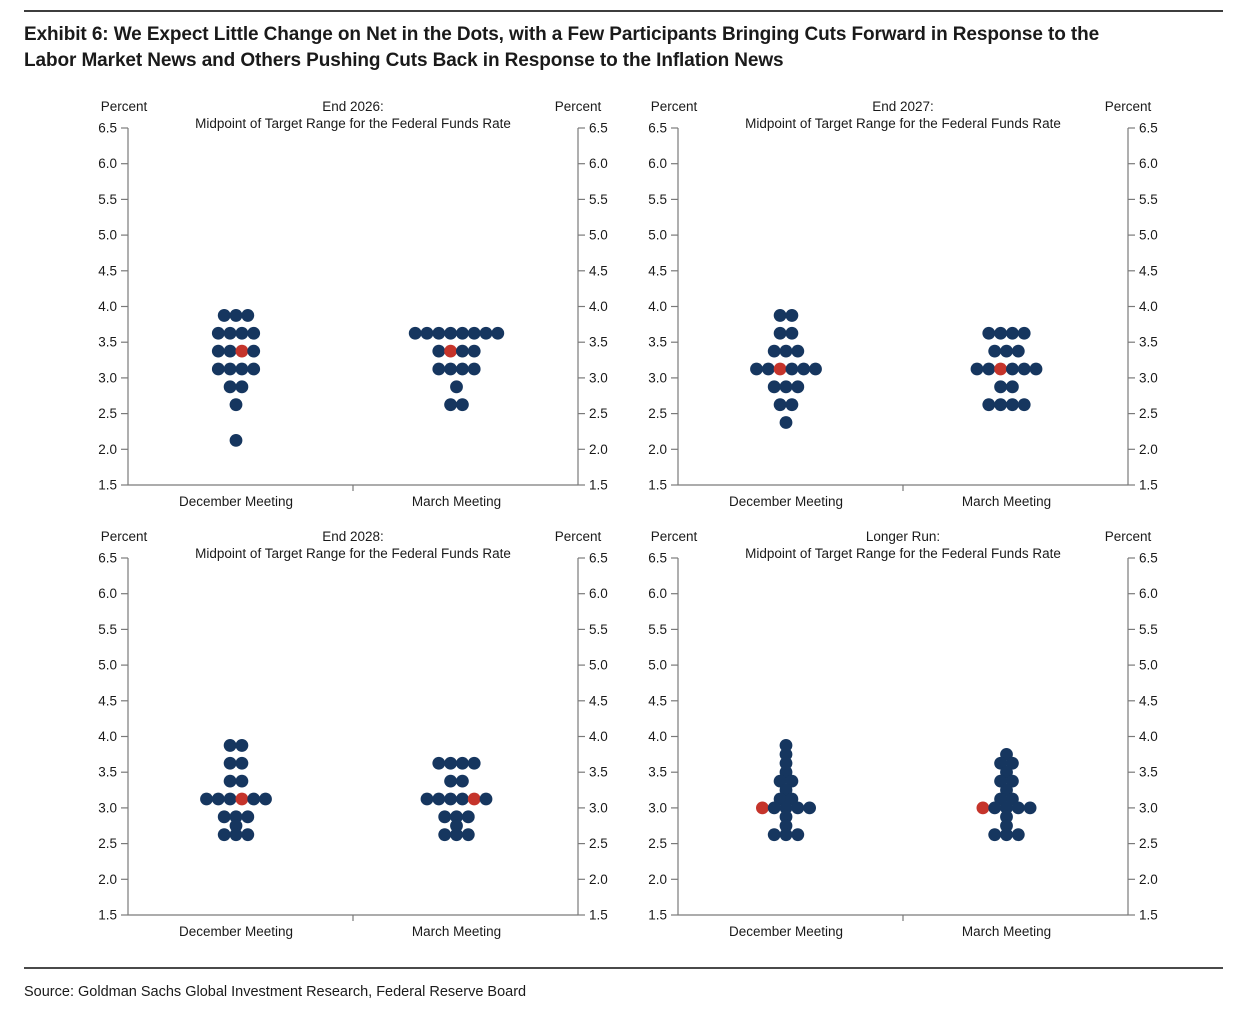  What do you see at coordinates (1148, 306) in the screenshot?
I see `y-tick-label-right: 4.0` at bounding box center [1148, 306].